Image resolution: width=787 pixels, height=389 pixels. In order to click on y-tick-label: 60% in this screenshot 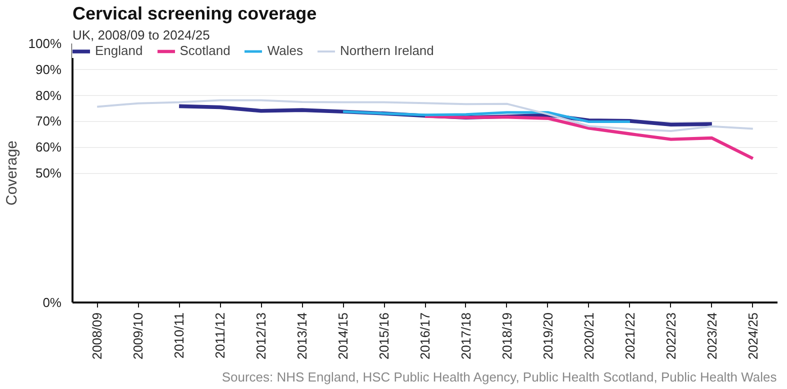, I will do `click(48, 147)`.